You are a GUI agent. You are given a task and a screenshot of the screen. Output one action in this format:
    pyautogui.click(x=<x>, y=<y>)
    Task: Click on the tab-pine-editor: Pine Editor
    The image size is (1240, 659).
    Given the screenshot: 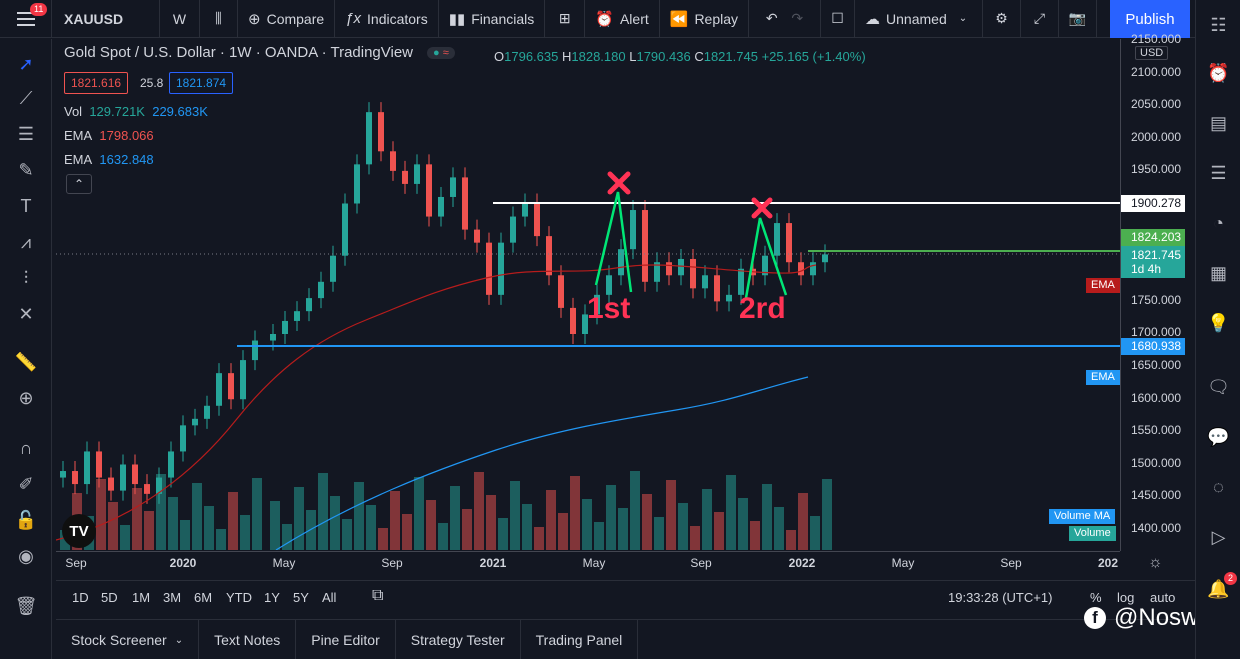 What is the action you would take?
    pyautogui.click(x=346, y=639)
    